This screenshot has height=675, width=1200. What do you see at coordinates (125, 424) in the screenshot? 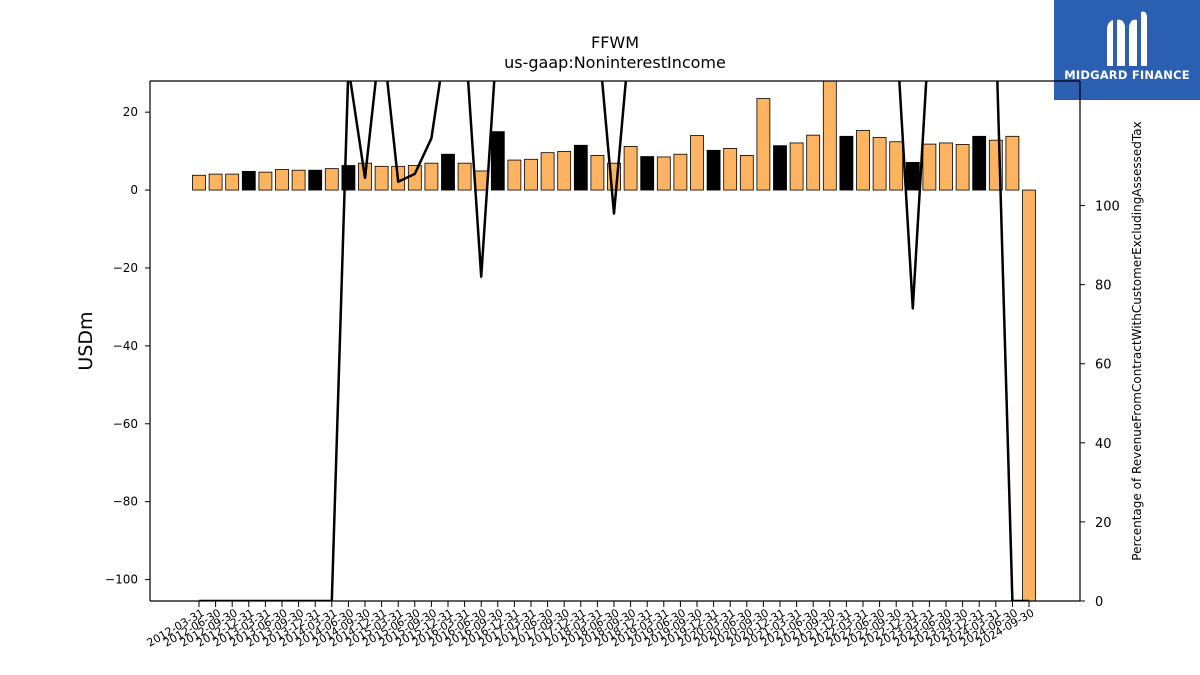
I see `y-tick-label--60: −60` at bounding box center [125, 424].